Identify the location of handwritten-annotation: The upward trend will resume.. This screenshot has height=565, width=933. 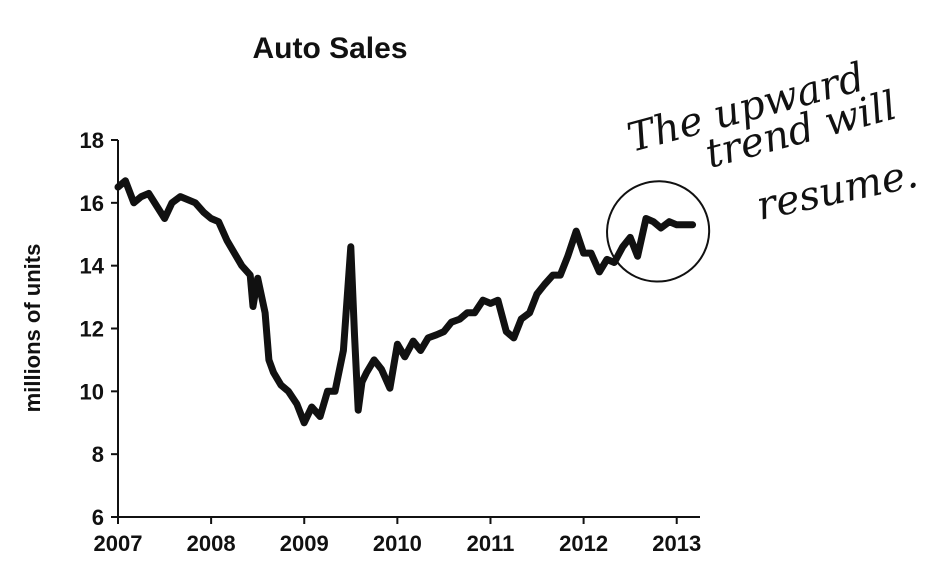
(764, 168).